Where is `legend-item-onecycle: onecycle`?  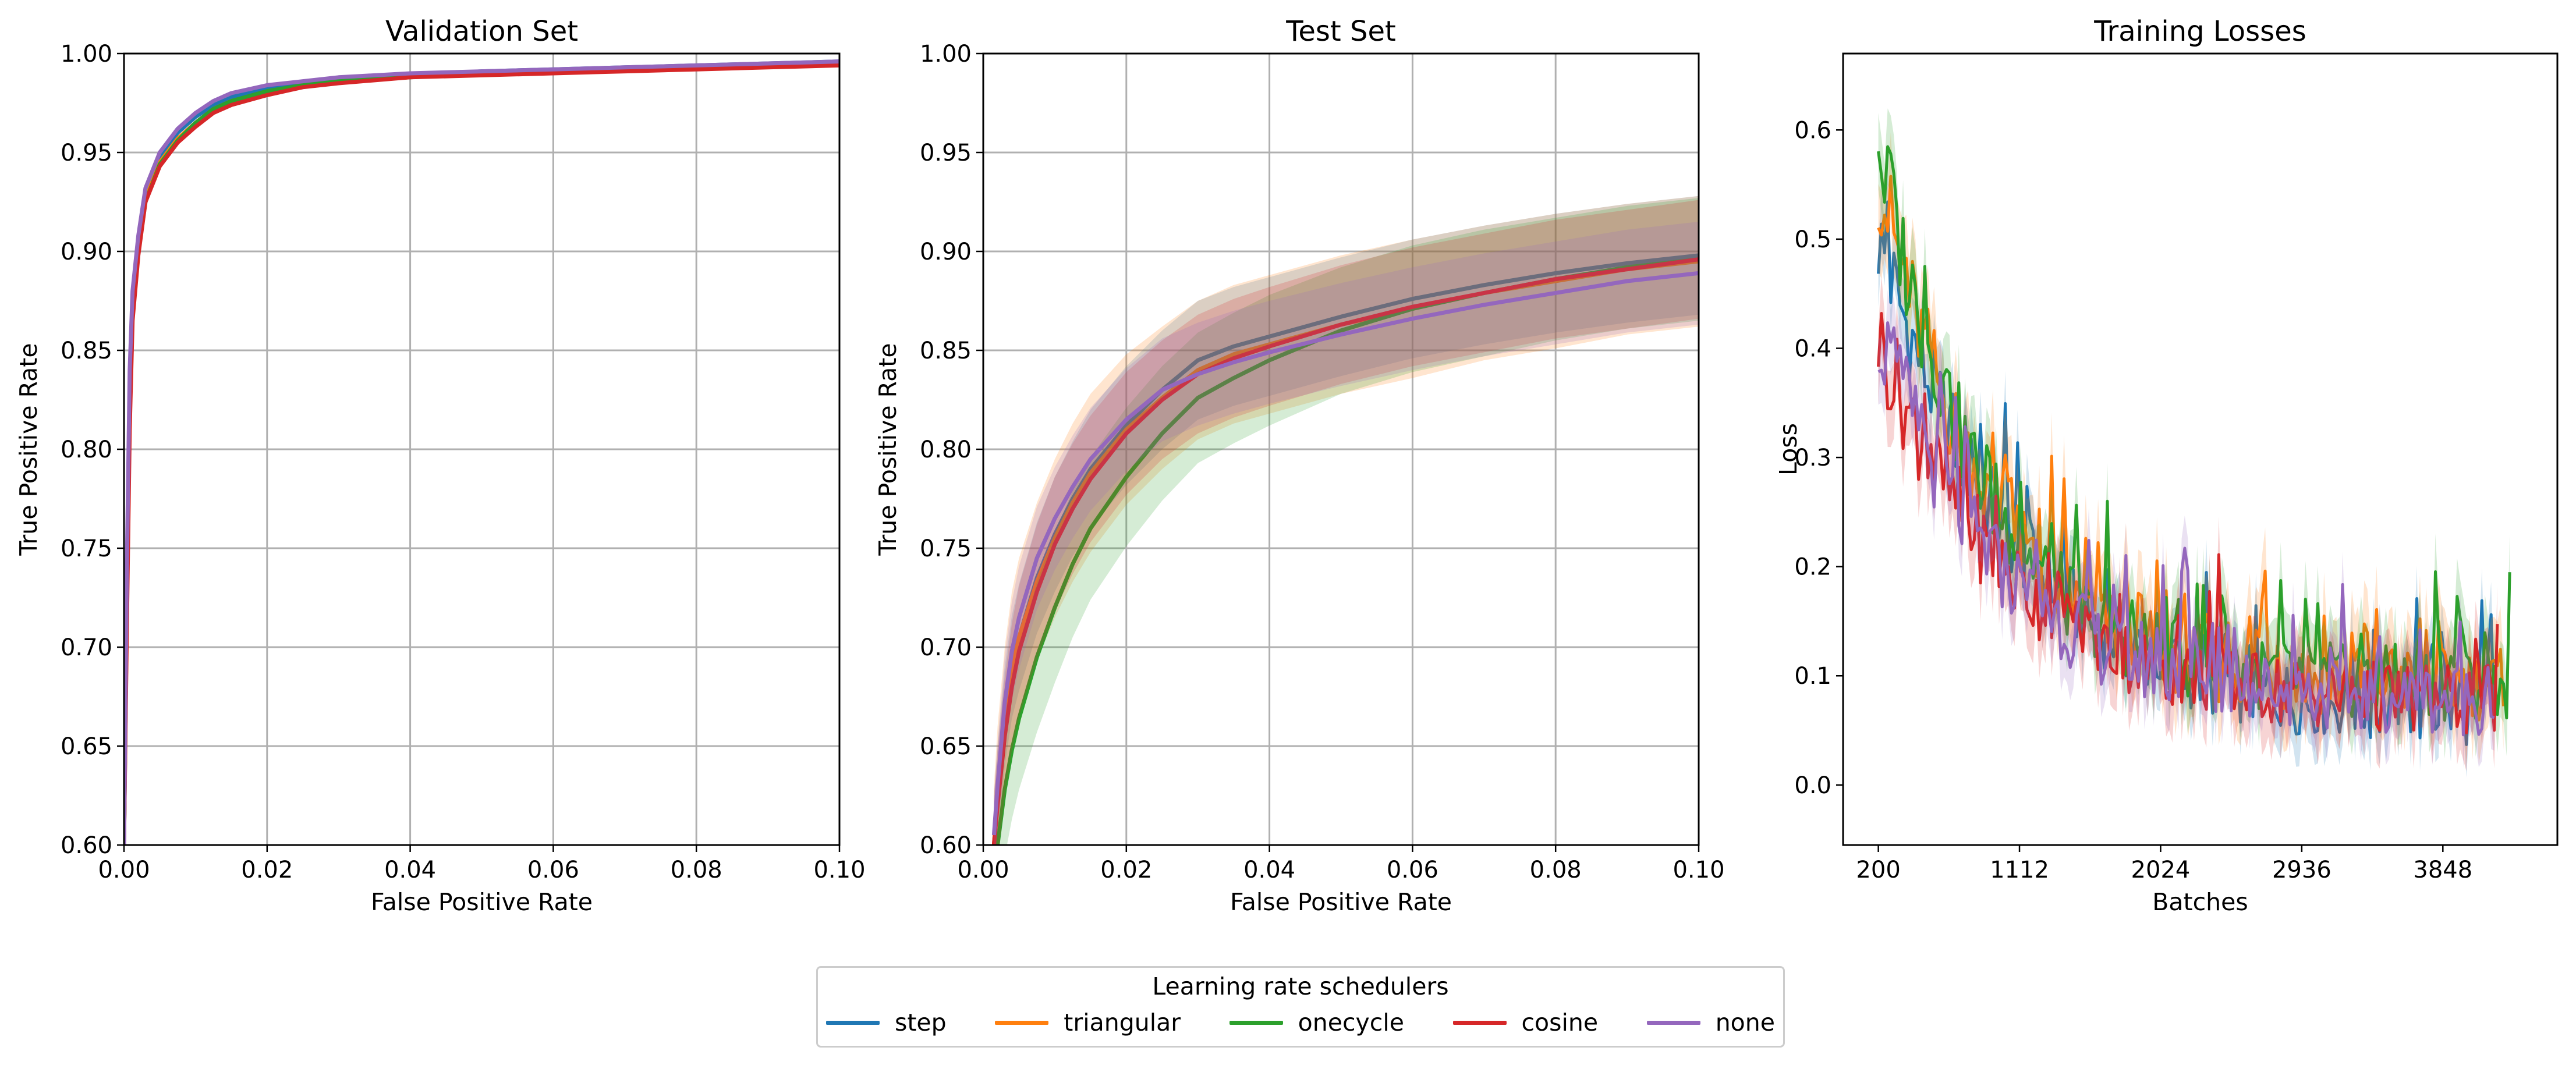
legend-item-onecycle: onecycle is located at coordinates (1316, 1022).